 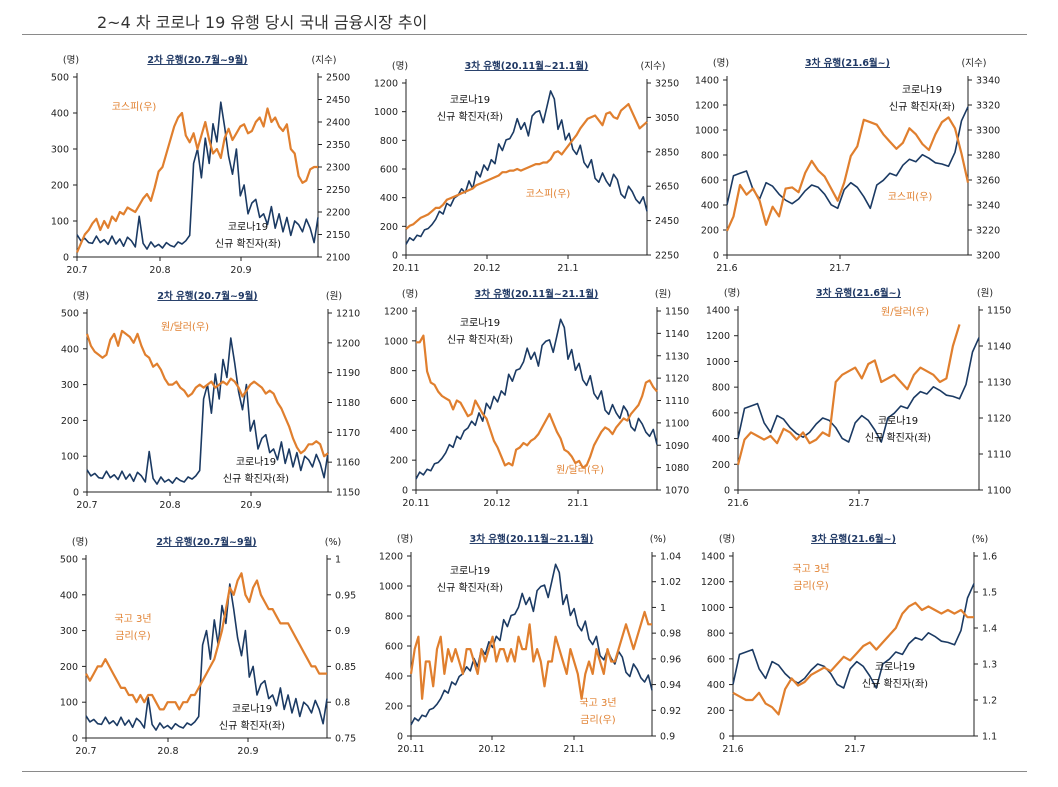 What do you see at coordinates (348, 403) in the screenshot?
I see `right-tick-label: 1180` at bounding box center [348, 403].